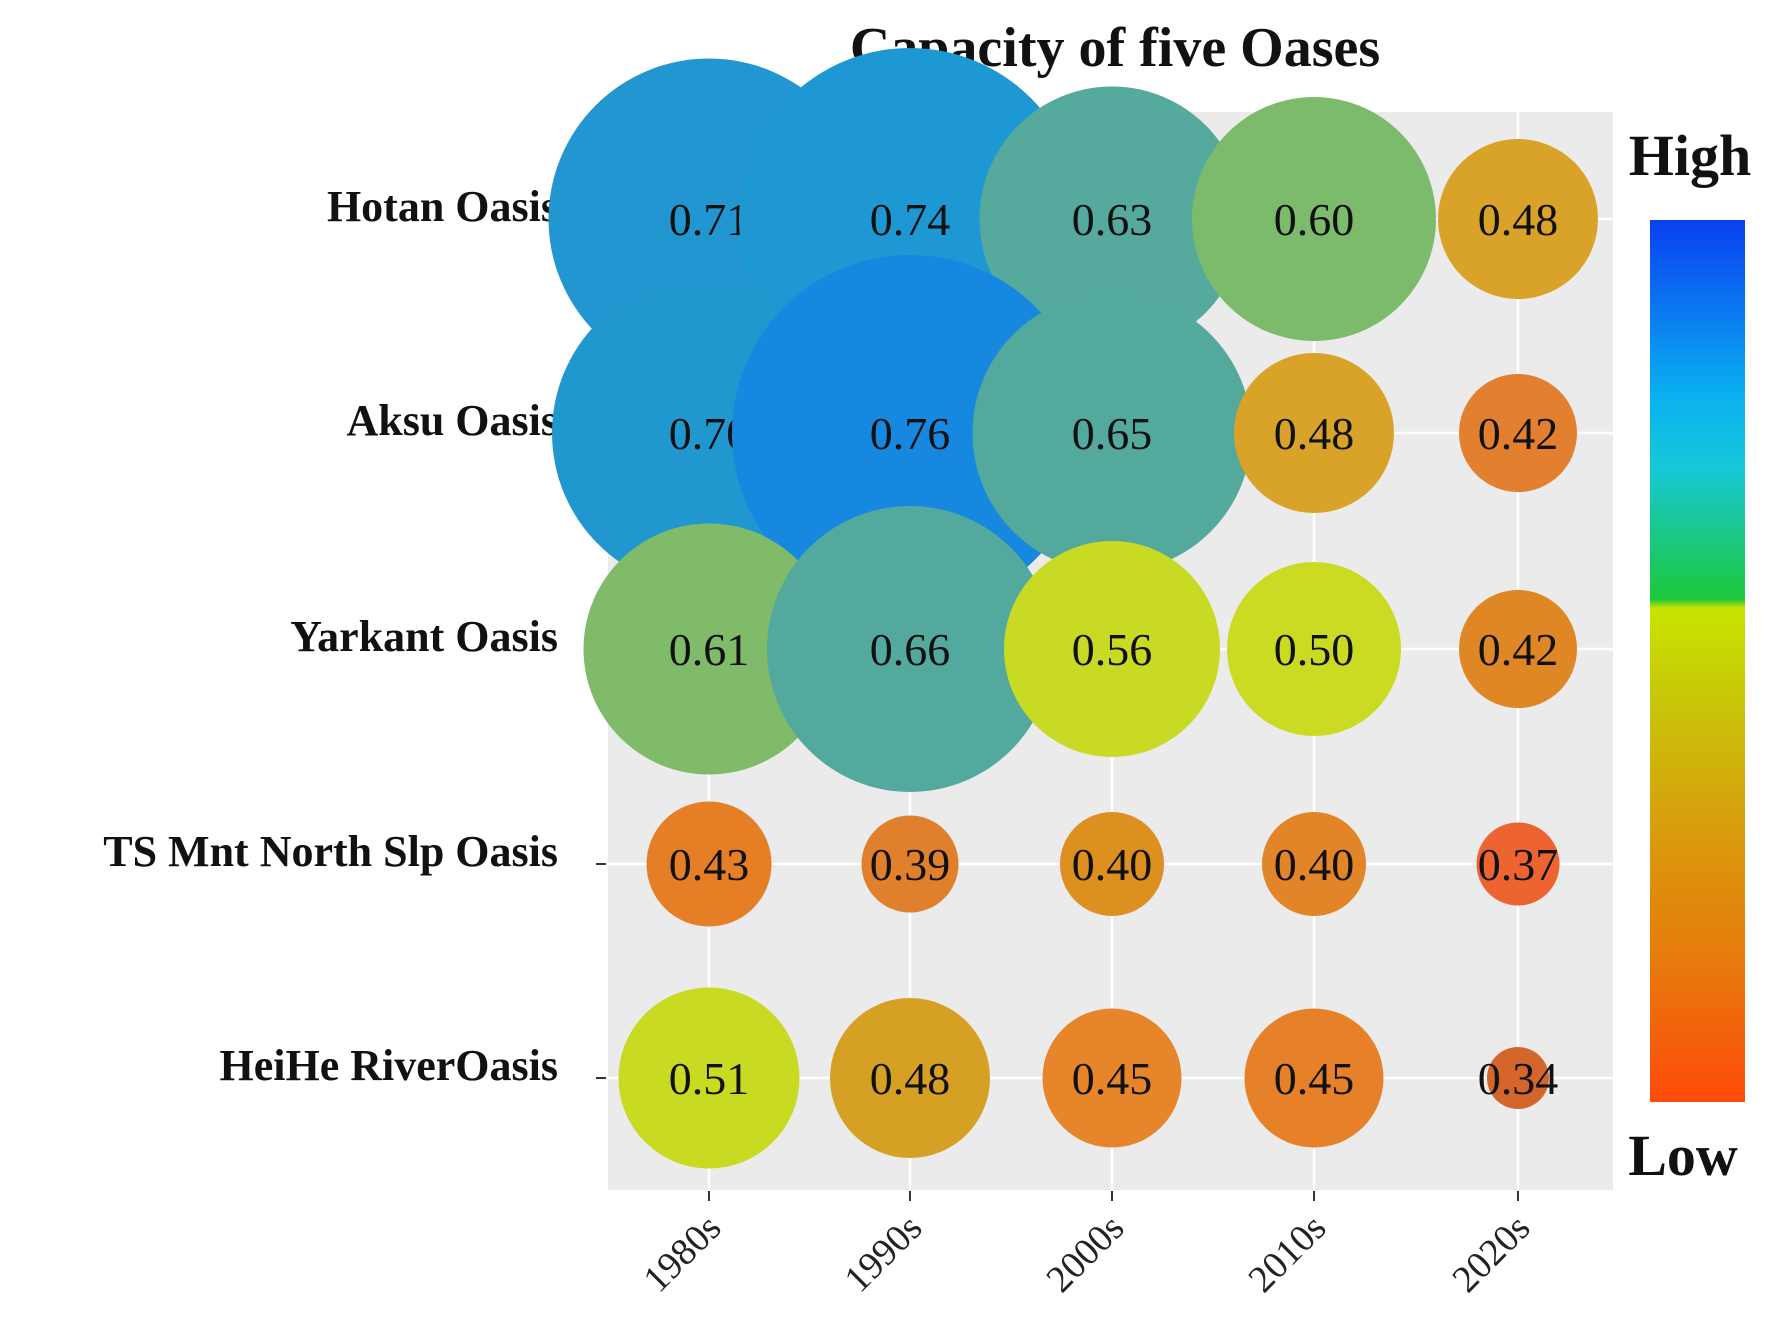 The width and height of the screenshot is (1771, 1320). I want to click on x-axis-labels: 1980s 1990s 2000s 2010s 2020s, so click(1086, 1254).